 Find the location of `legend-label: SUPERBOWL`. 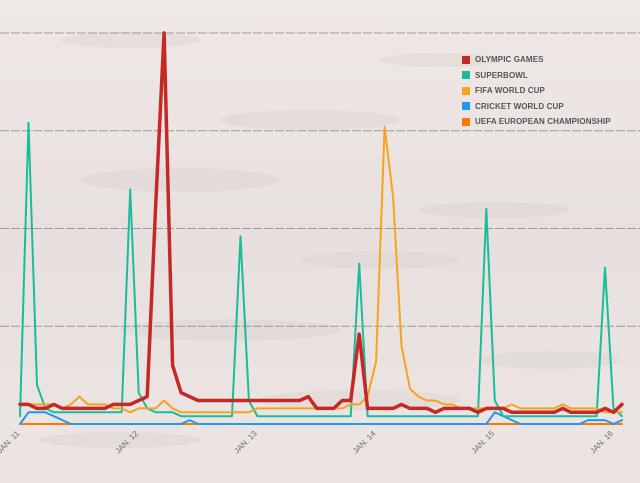

legend-label: SUPERBOWL is located at coordinates (501, 75).